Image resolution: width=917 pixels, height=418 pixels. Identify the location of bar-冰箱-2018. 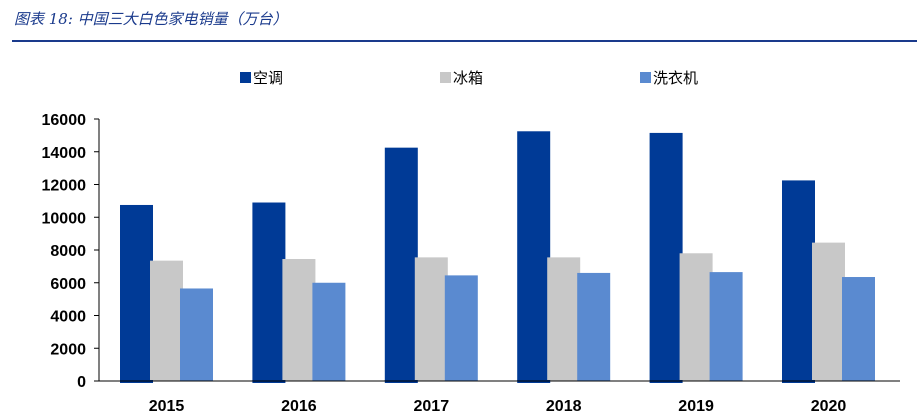
(564, 319).